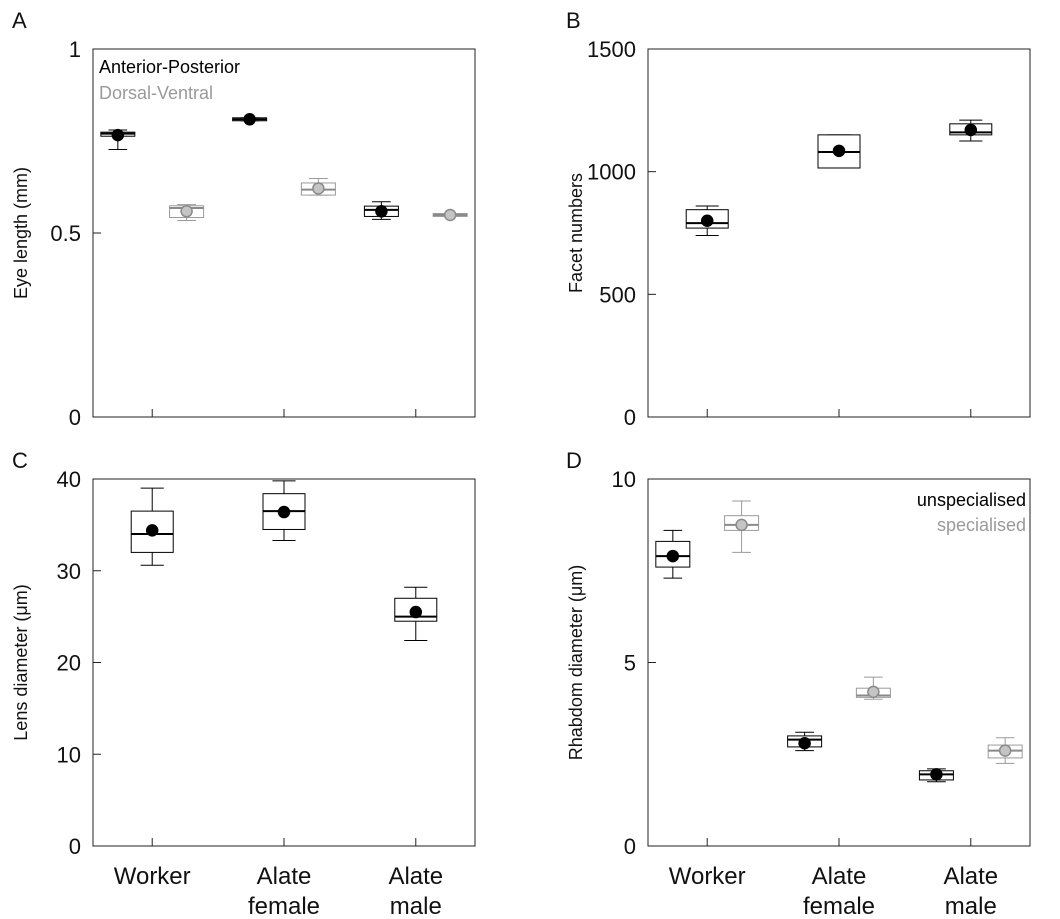 The width and height of the screenshot is (1060, 919). I want to click on legend-entry: Dorsal-Ventral, so click(156, 93).